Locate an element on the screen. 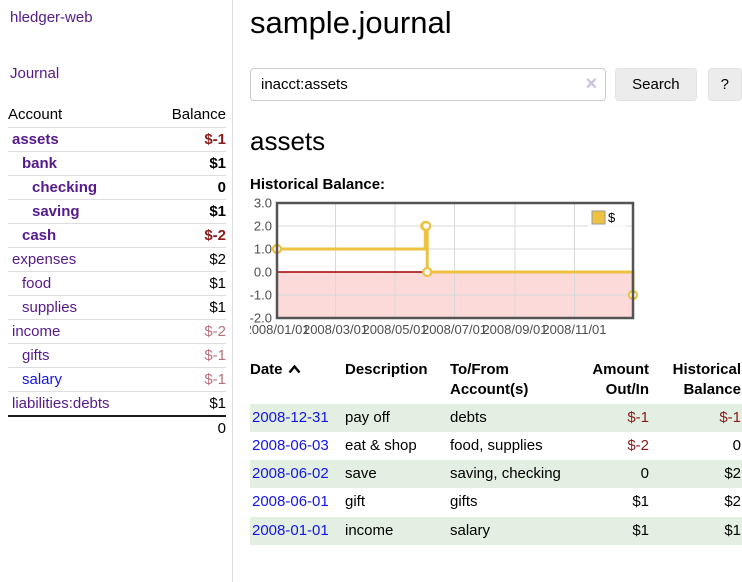  accounts-header-account: Account is located at coordinates (79, 115).